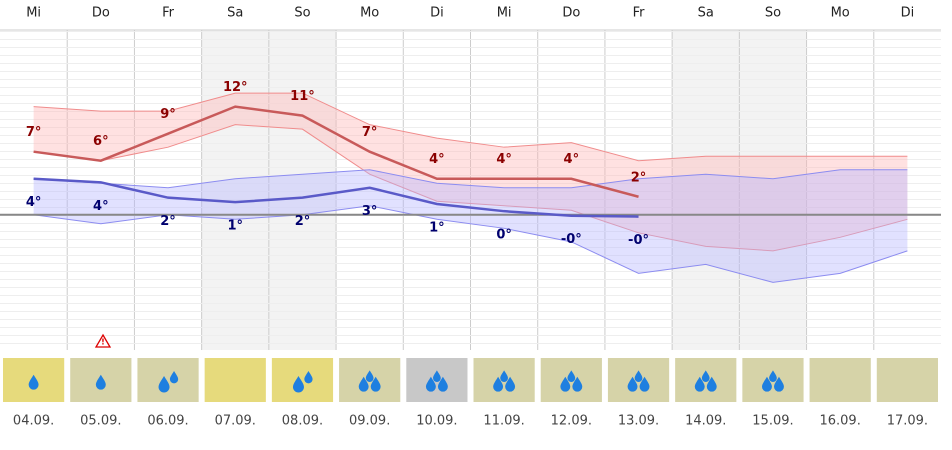 The image size is (952, 450). What do you see at coordinates (436, 421) in the screenshot?
I see `date-label: 10.09.` at bounding box center [436, 421].